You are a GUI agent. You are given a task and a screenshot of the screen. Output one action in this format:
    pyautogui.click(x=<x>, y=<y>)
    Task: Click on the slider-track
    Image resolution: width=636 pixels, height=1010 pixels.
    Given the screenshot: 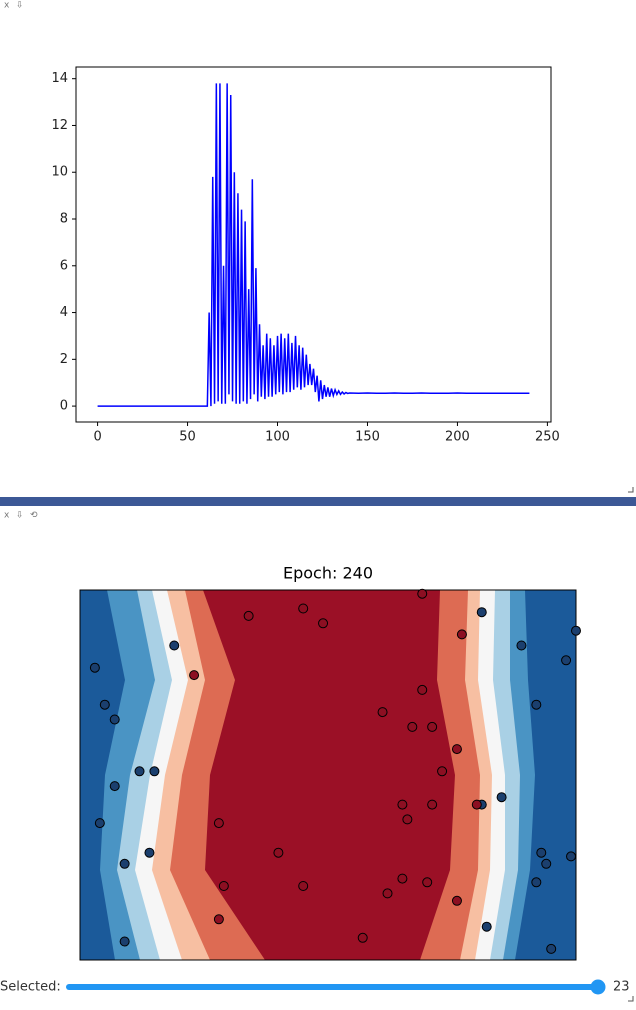 What is the action you would take?
    pyautogui.click(x=332, y=987)
    